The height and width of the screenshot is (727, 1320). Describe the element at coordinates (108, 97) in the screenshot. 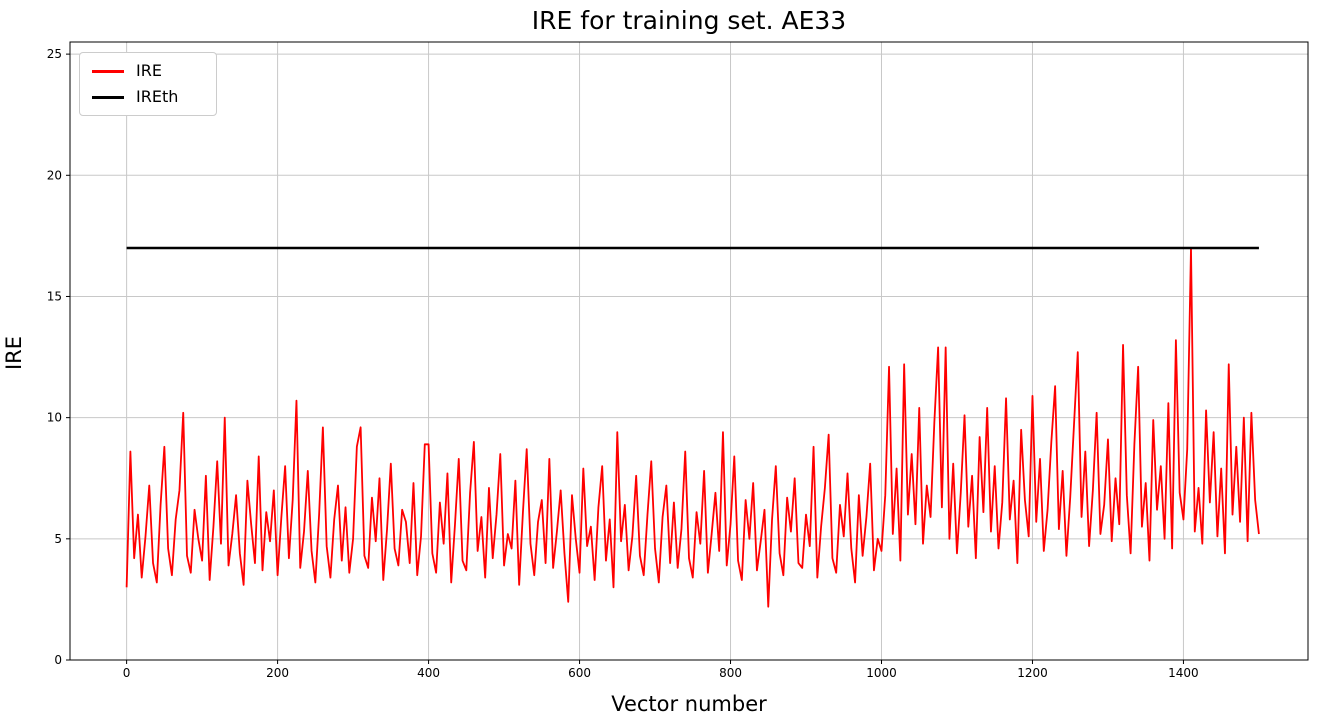

I see `legend-line-swatch-ireth` at that location.